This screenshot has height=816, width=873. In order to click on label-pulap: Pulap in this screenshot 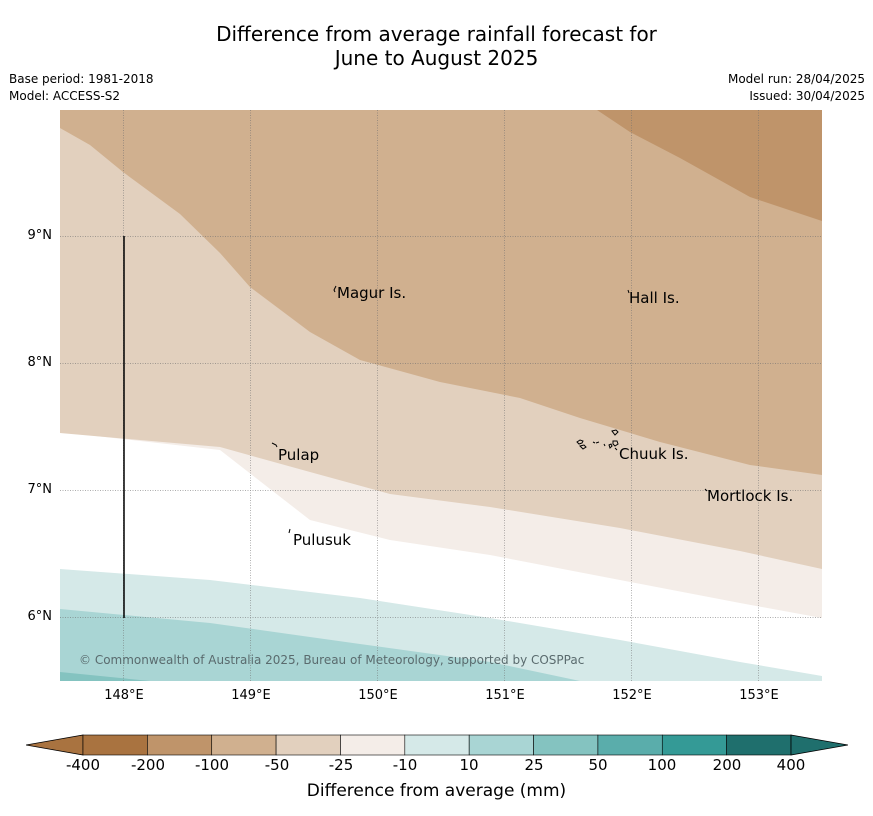, I will do `click(299, 455)`.